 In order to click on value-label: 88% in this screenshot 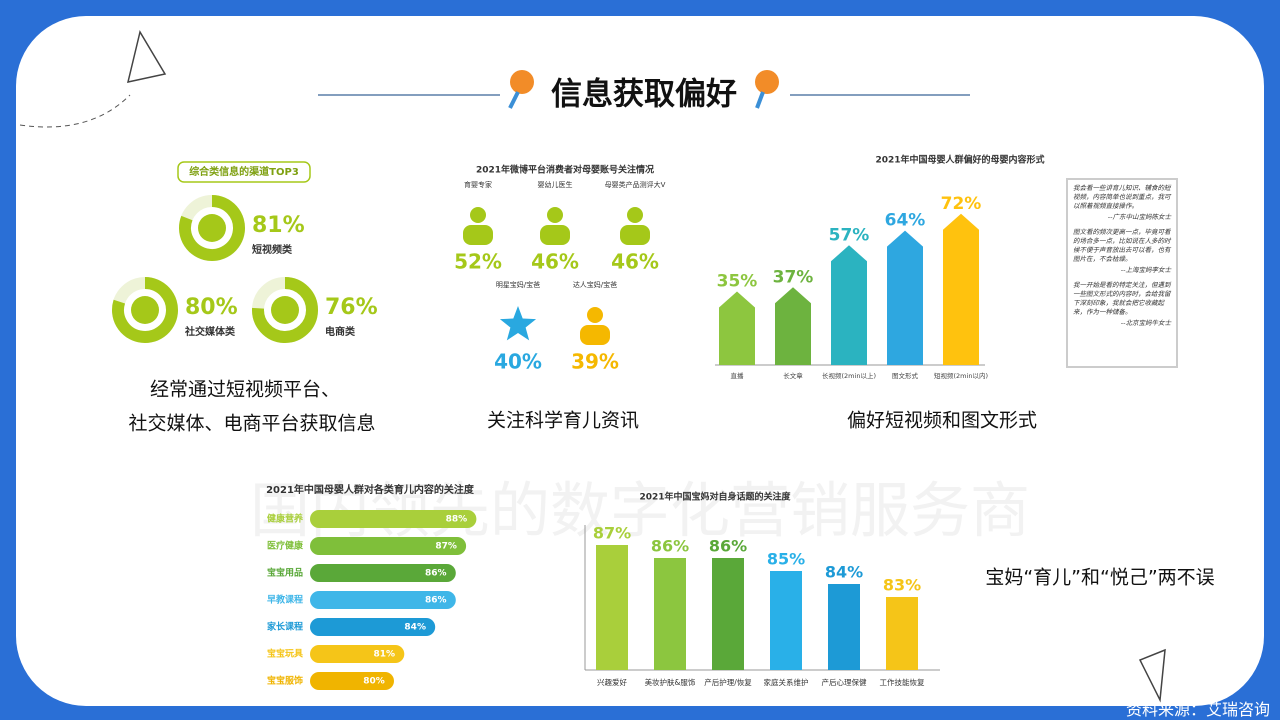, I will do `click(457, 520)`.